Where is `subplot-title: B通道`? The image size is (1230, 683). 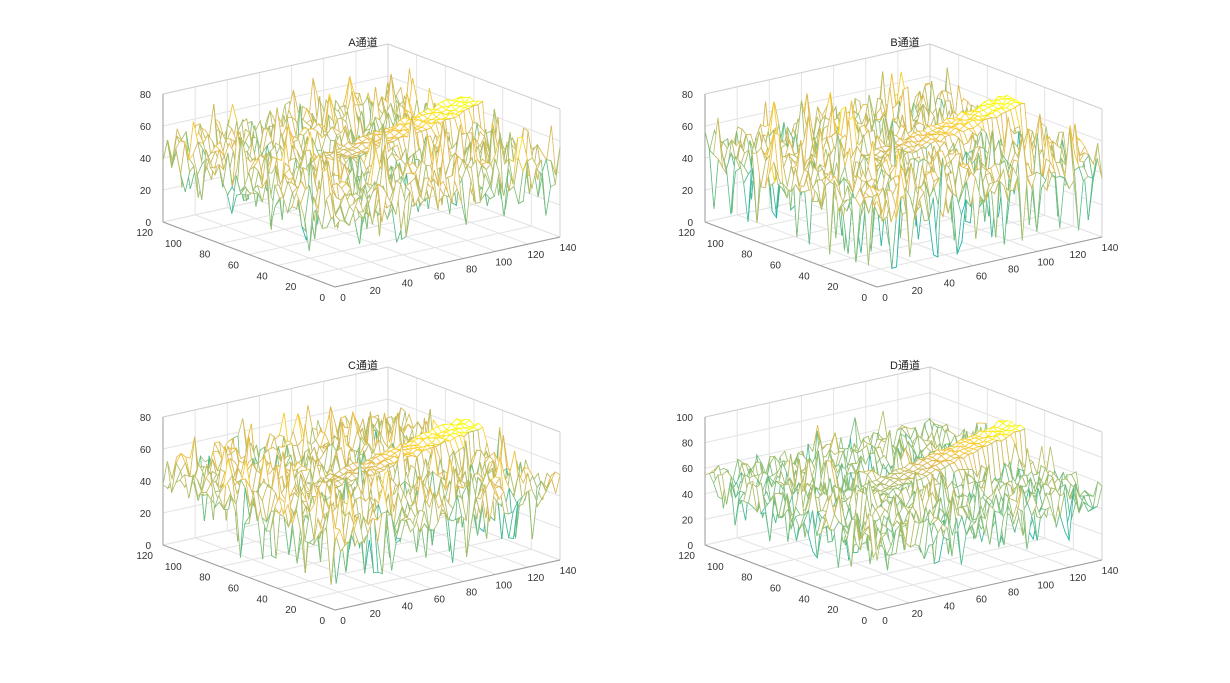 subplot-title: B通道 is located at coordinates (904, 42).